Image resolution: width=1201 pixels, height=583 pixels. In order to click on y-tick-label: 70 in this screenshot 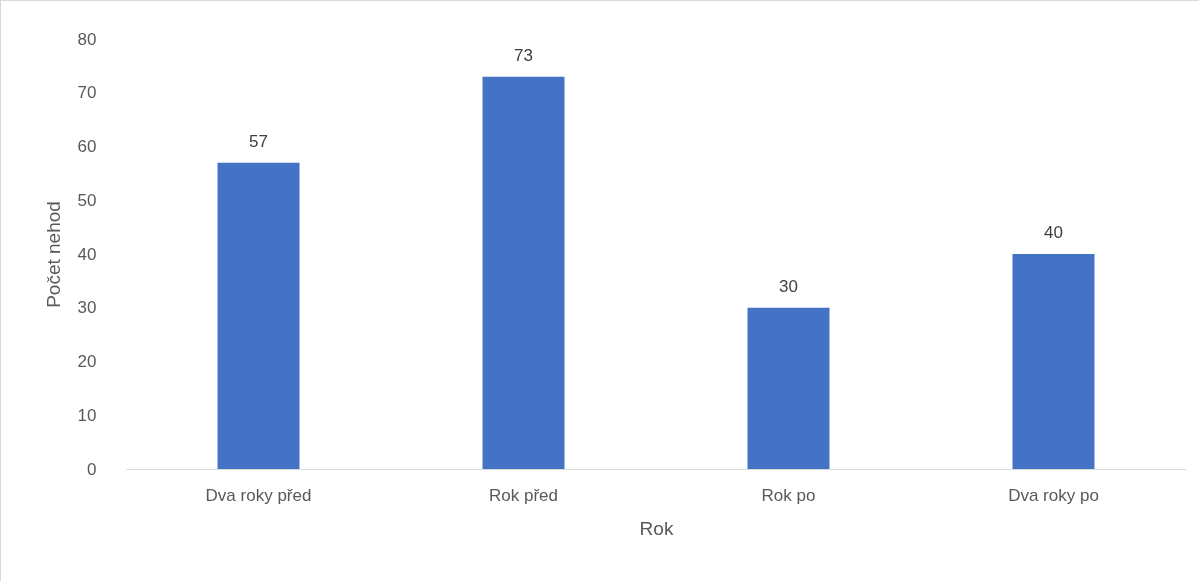, I will do `click(87, 93)`.